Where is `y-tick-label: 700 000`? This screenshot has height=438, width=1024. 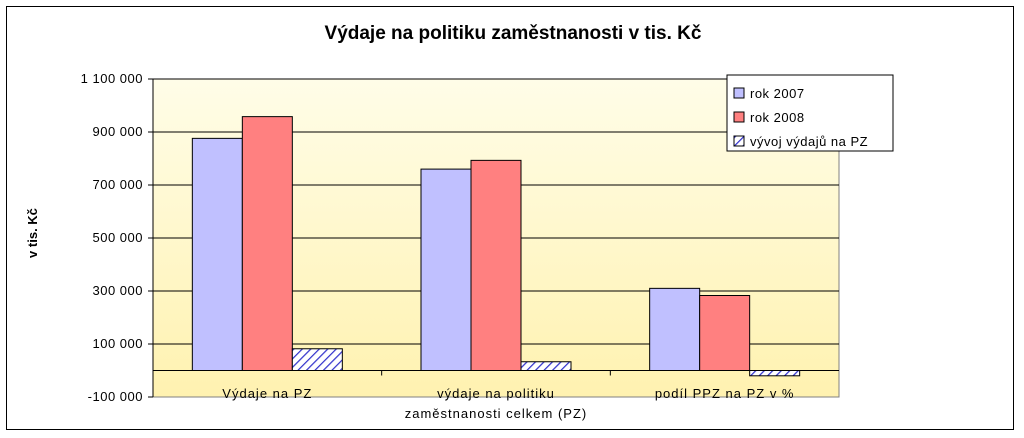
y-tick-label: 700 000 is located at coordinates (118, 184).